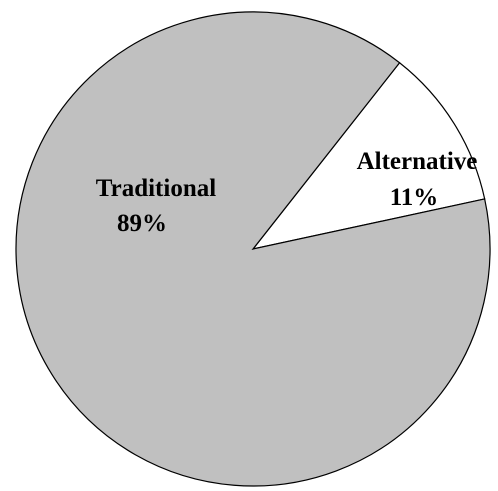 This screenshot has width=498, height=491. Describe the element at coordinates (417, 161) in the screenshot. I see `alternative-name-label: Alternative` at that location.